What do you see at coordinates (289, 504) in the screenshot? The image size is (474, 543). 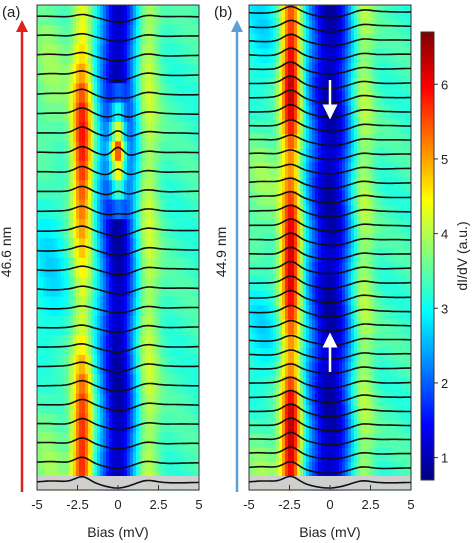 I see `x-tick-label: -2.5` at bounding box center [289, 504].